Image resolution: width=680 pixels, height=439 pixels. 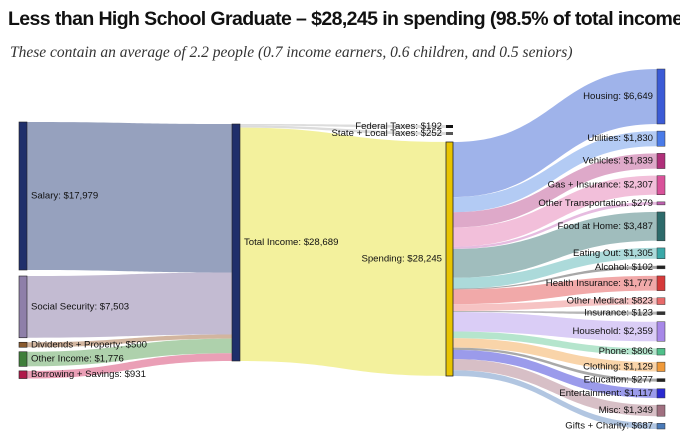 What do you see at coordinates (129, 197) in the screenshot?
I see `flow-salary` at bounding box center [129, 197].